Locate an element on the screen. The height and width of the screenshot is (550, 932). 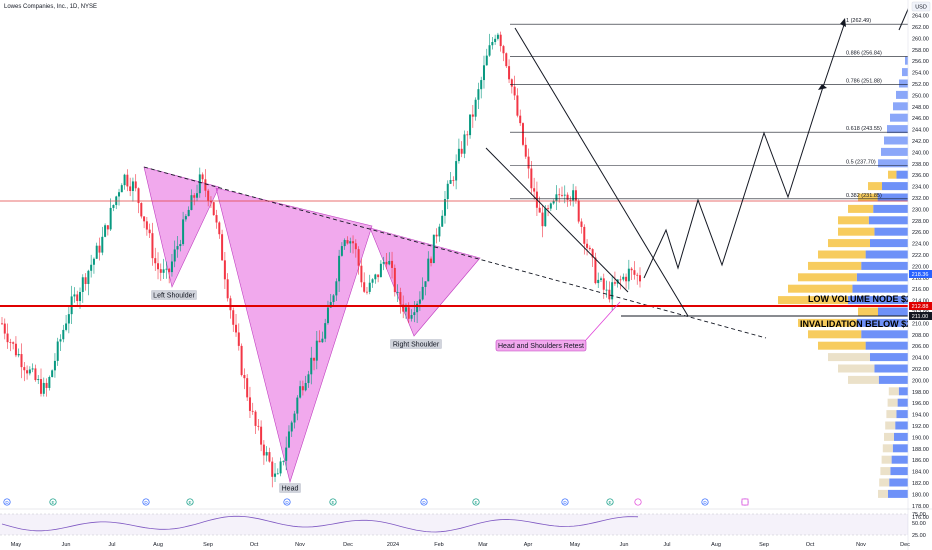
price-tick: 234.00 is located at coordinates (920, 188).